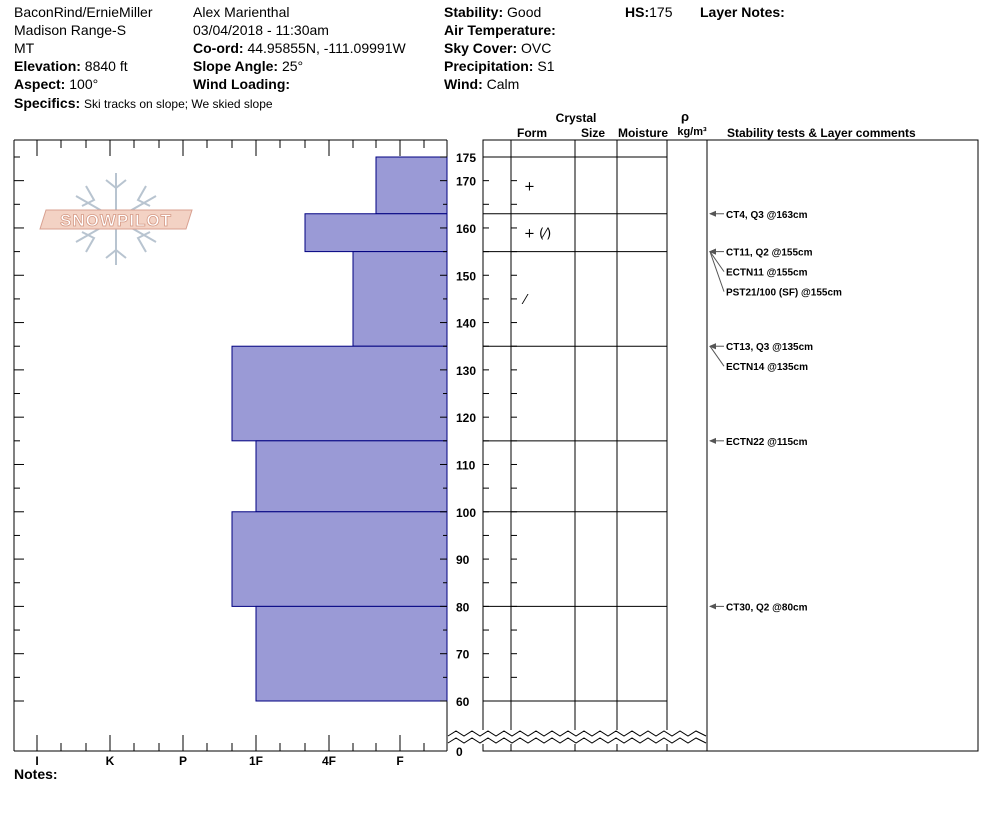 The width and height of the screenshot is (994, 840). Describe the element at coordinates (577, 733) in the screenshot. I see `axis-break-zigzag-top` at that location.